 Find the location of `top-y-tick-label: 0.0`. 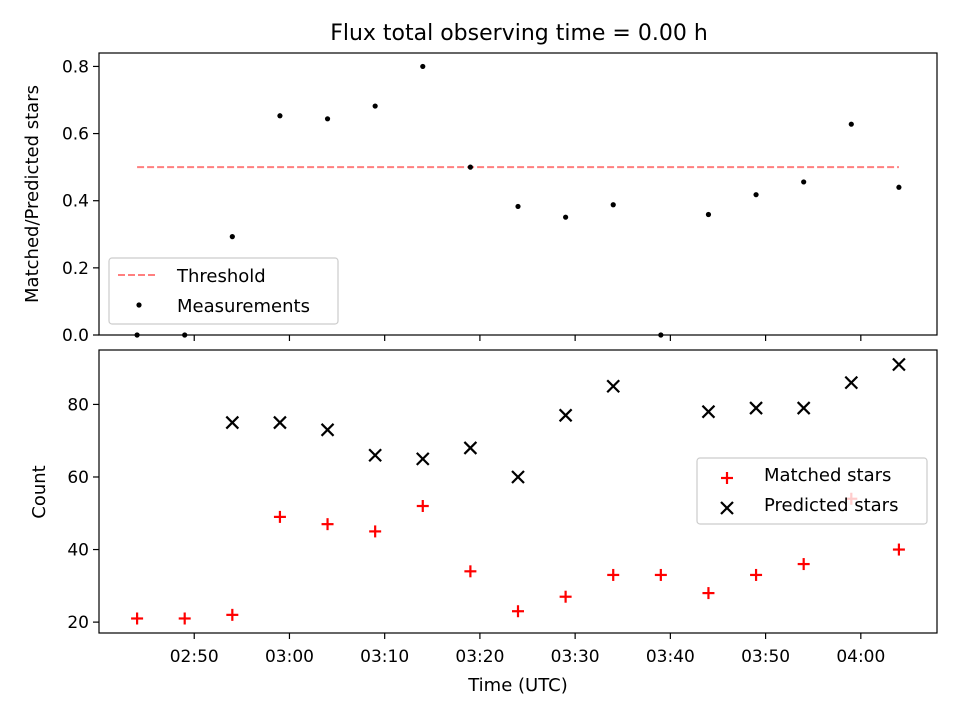

top-y-tick-label: 0.0 is located at coordinates (75, 336).